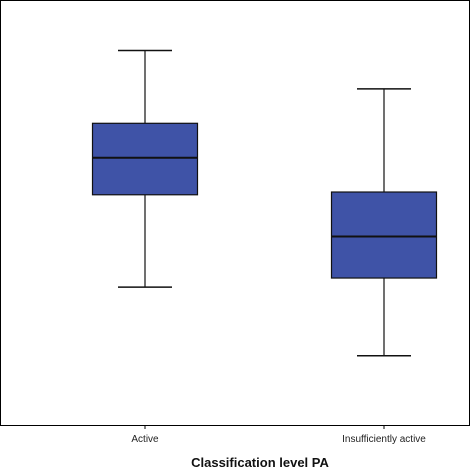  What do you see at coordinates (145, 439) in the screenshot?
I see `x-tick-label: Active` at bounding box center [145, 439].